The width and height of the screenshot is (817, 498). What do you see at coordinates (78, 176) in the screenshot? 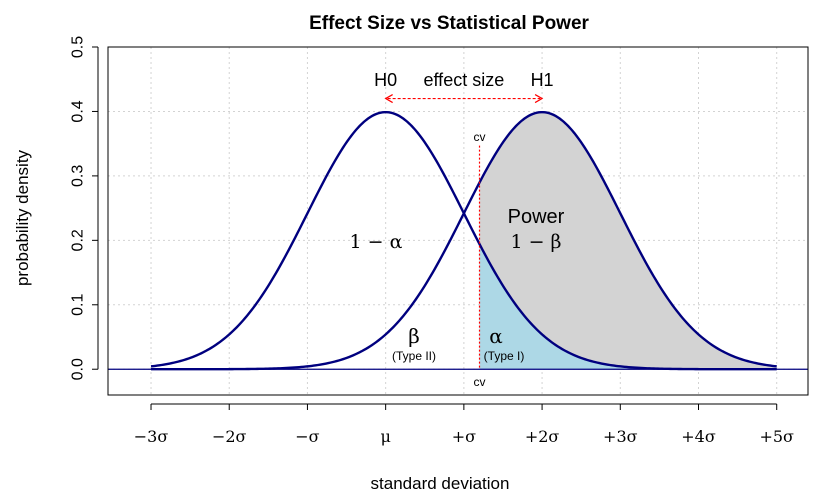
I see `y-tick-label-3: 0.3` at bounding box center [78, 176].